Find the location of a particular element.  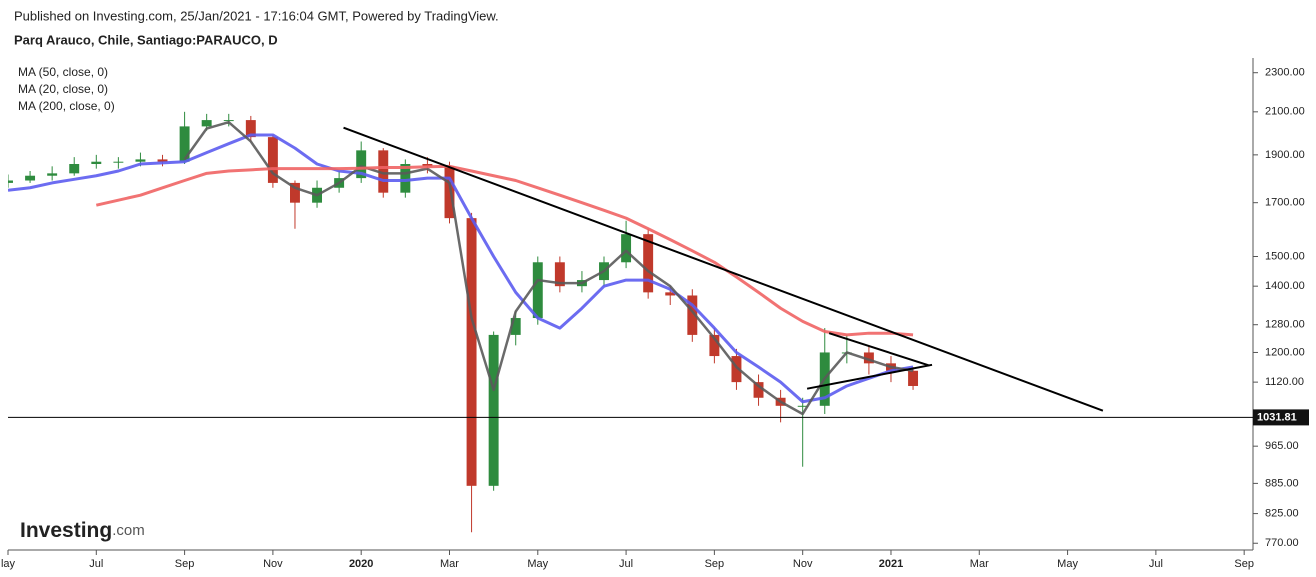

price-label-bg is located at coordinates (1281, 417).